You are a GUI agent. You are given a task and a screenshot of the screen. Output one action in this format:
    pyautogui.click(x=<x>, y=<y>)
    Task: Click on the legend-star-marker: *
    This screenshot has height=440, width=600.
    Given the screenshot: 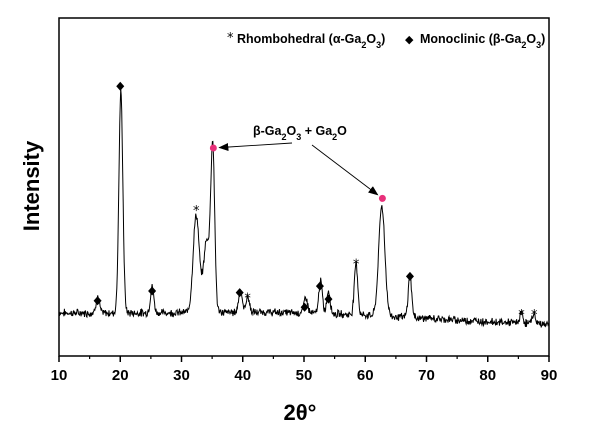 What is the action you would take?
    pyautogui.click(x=230, y=38)
    